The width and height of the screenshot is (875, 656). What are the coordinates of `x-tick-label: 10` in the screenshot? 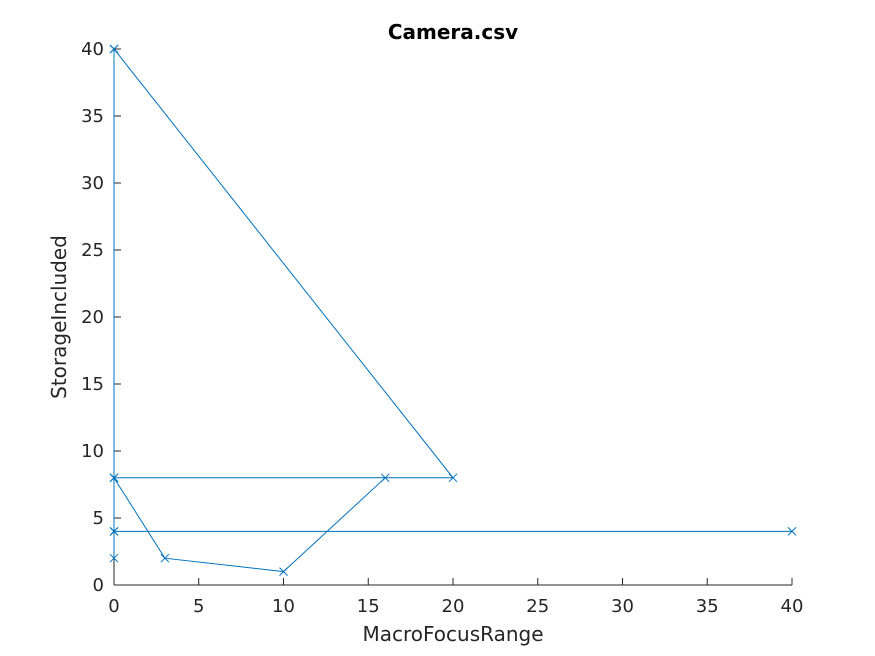 It's located at (283, 606).